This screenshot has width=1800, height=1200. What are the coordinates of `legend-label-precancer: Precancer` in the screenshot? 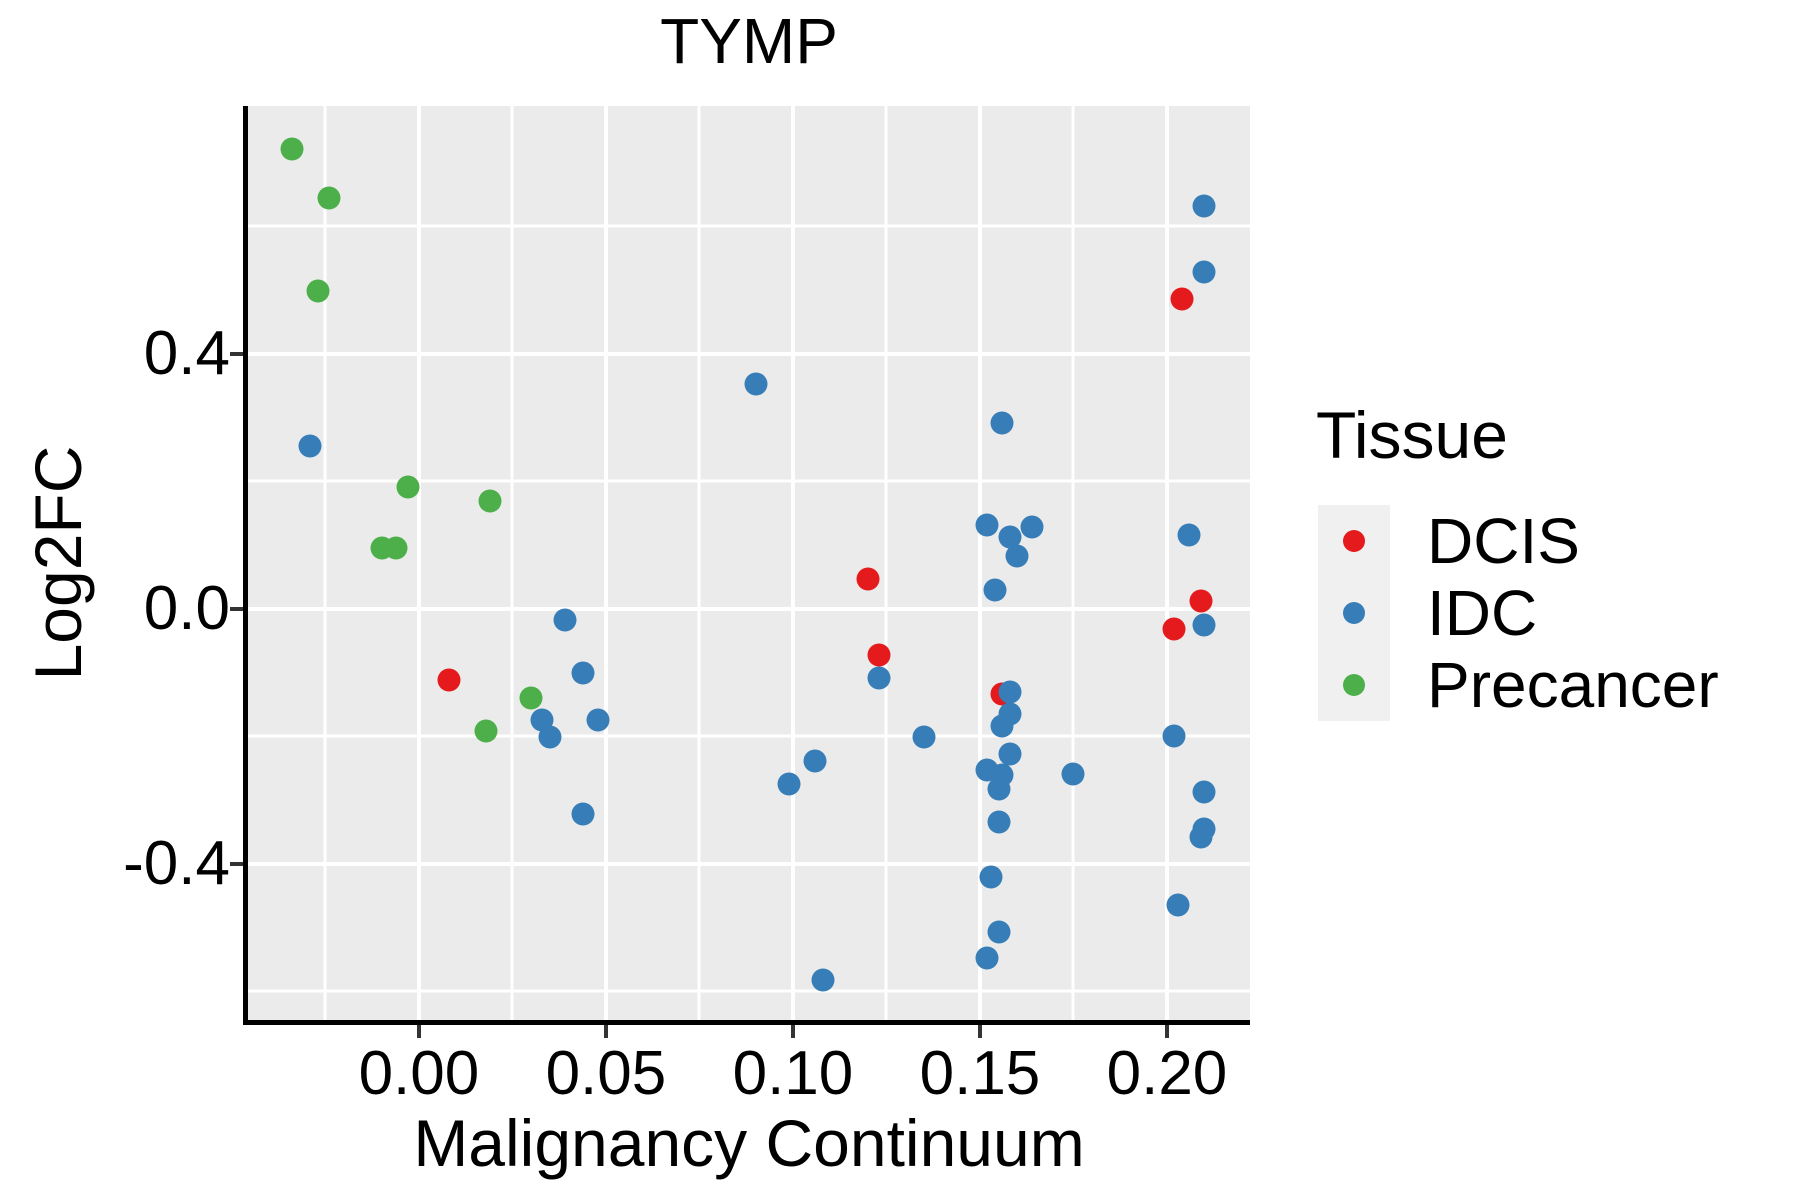 It's located at (1573, 685).